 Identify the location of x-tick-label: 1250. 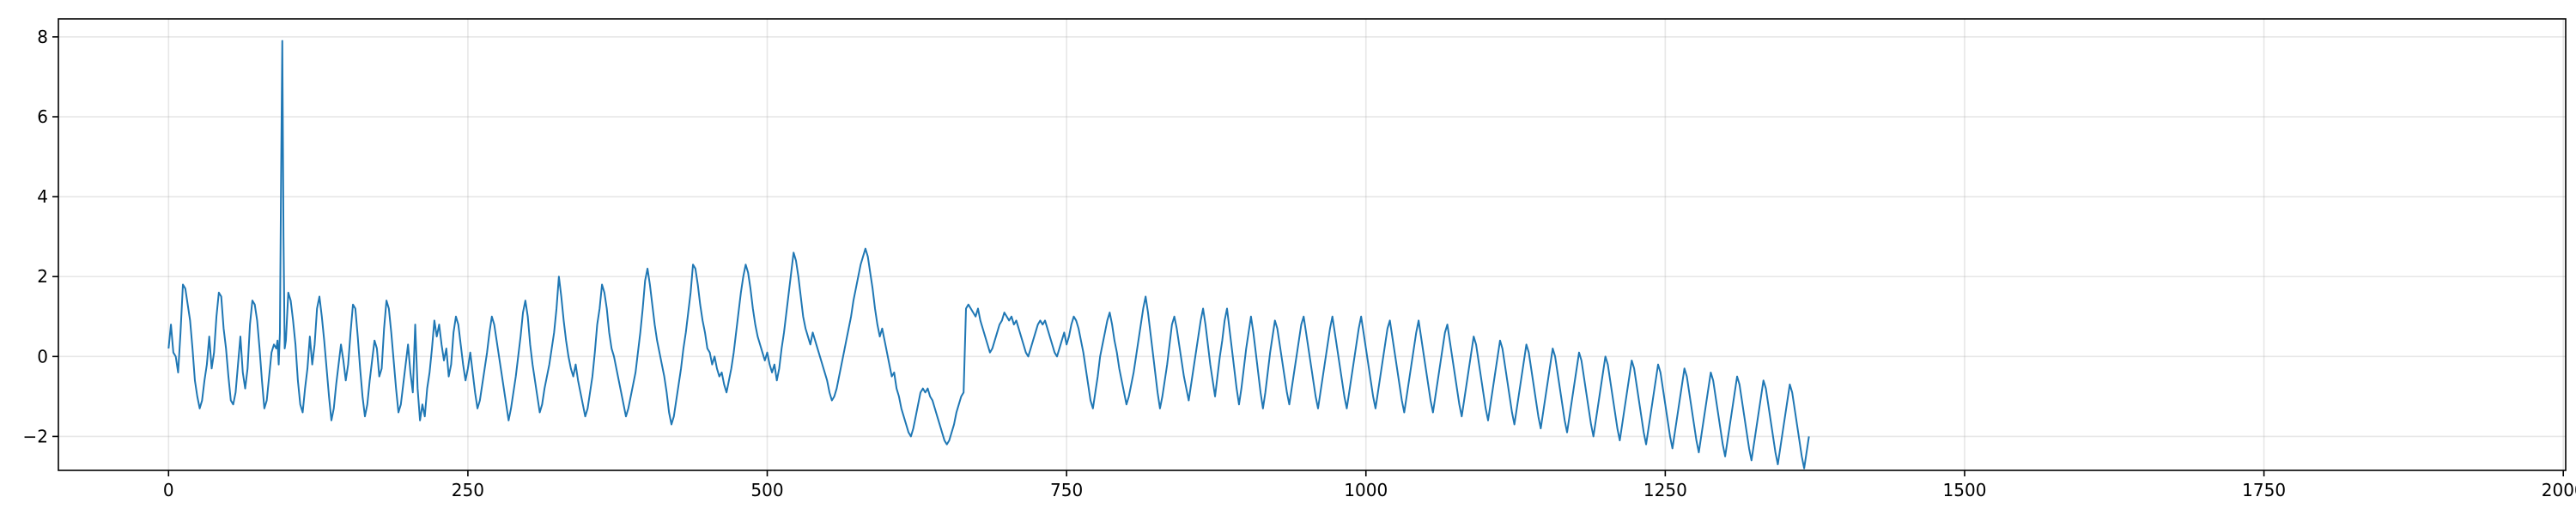
(1665, 490).